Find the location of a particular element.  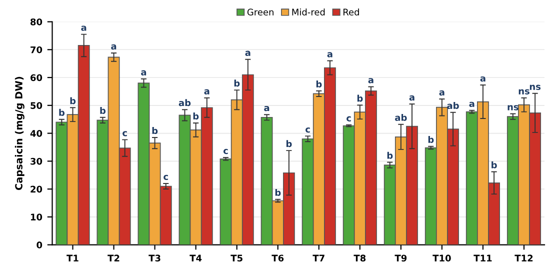

y-tick-label: 60 is located at coordinates (36, 78).